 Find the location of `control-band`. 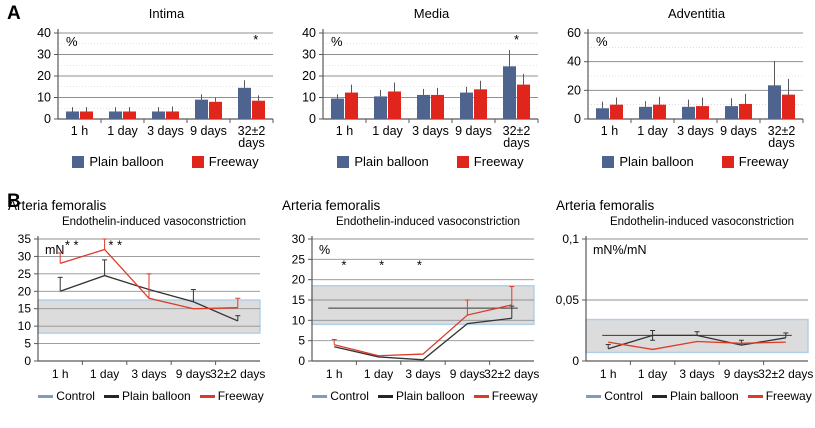

control-band is located at coordinates (149, 316).